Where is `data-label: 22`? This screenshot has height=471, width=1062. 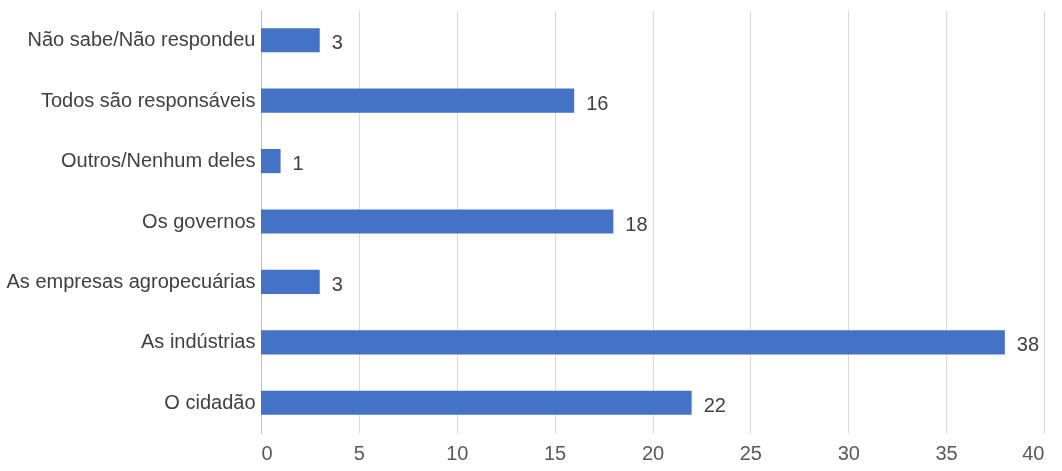
data-label: 22 is located at coordinates (714, 404).